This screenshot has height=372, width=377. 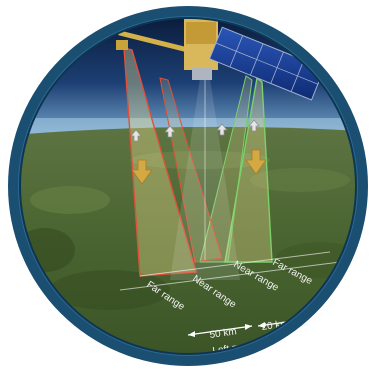 What do you see at coordinates (223, 333) in the screenshot?
I see `label-swath-50km: 50 km` at bounding box center [223, 333].